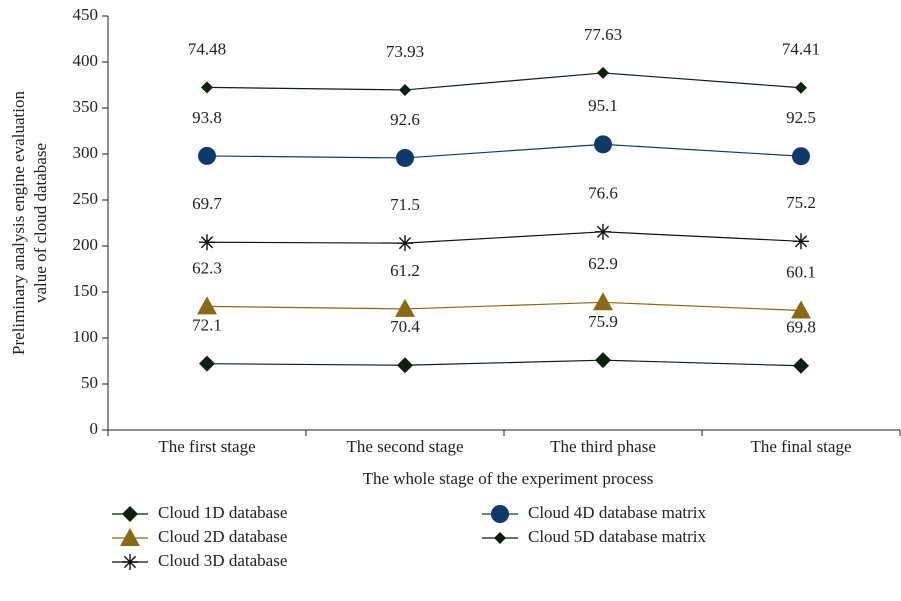 The width and height of the screenshot is (901, 601). Describe the element at coordinates (86, 152) in the screenshot. I see `y-tick-label: 300` at that location.